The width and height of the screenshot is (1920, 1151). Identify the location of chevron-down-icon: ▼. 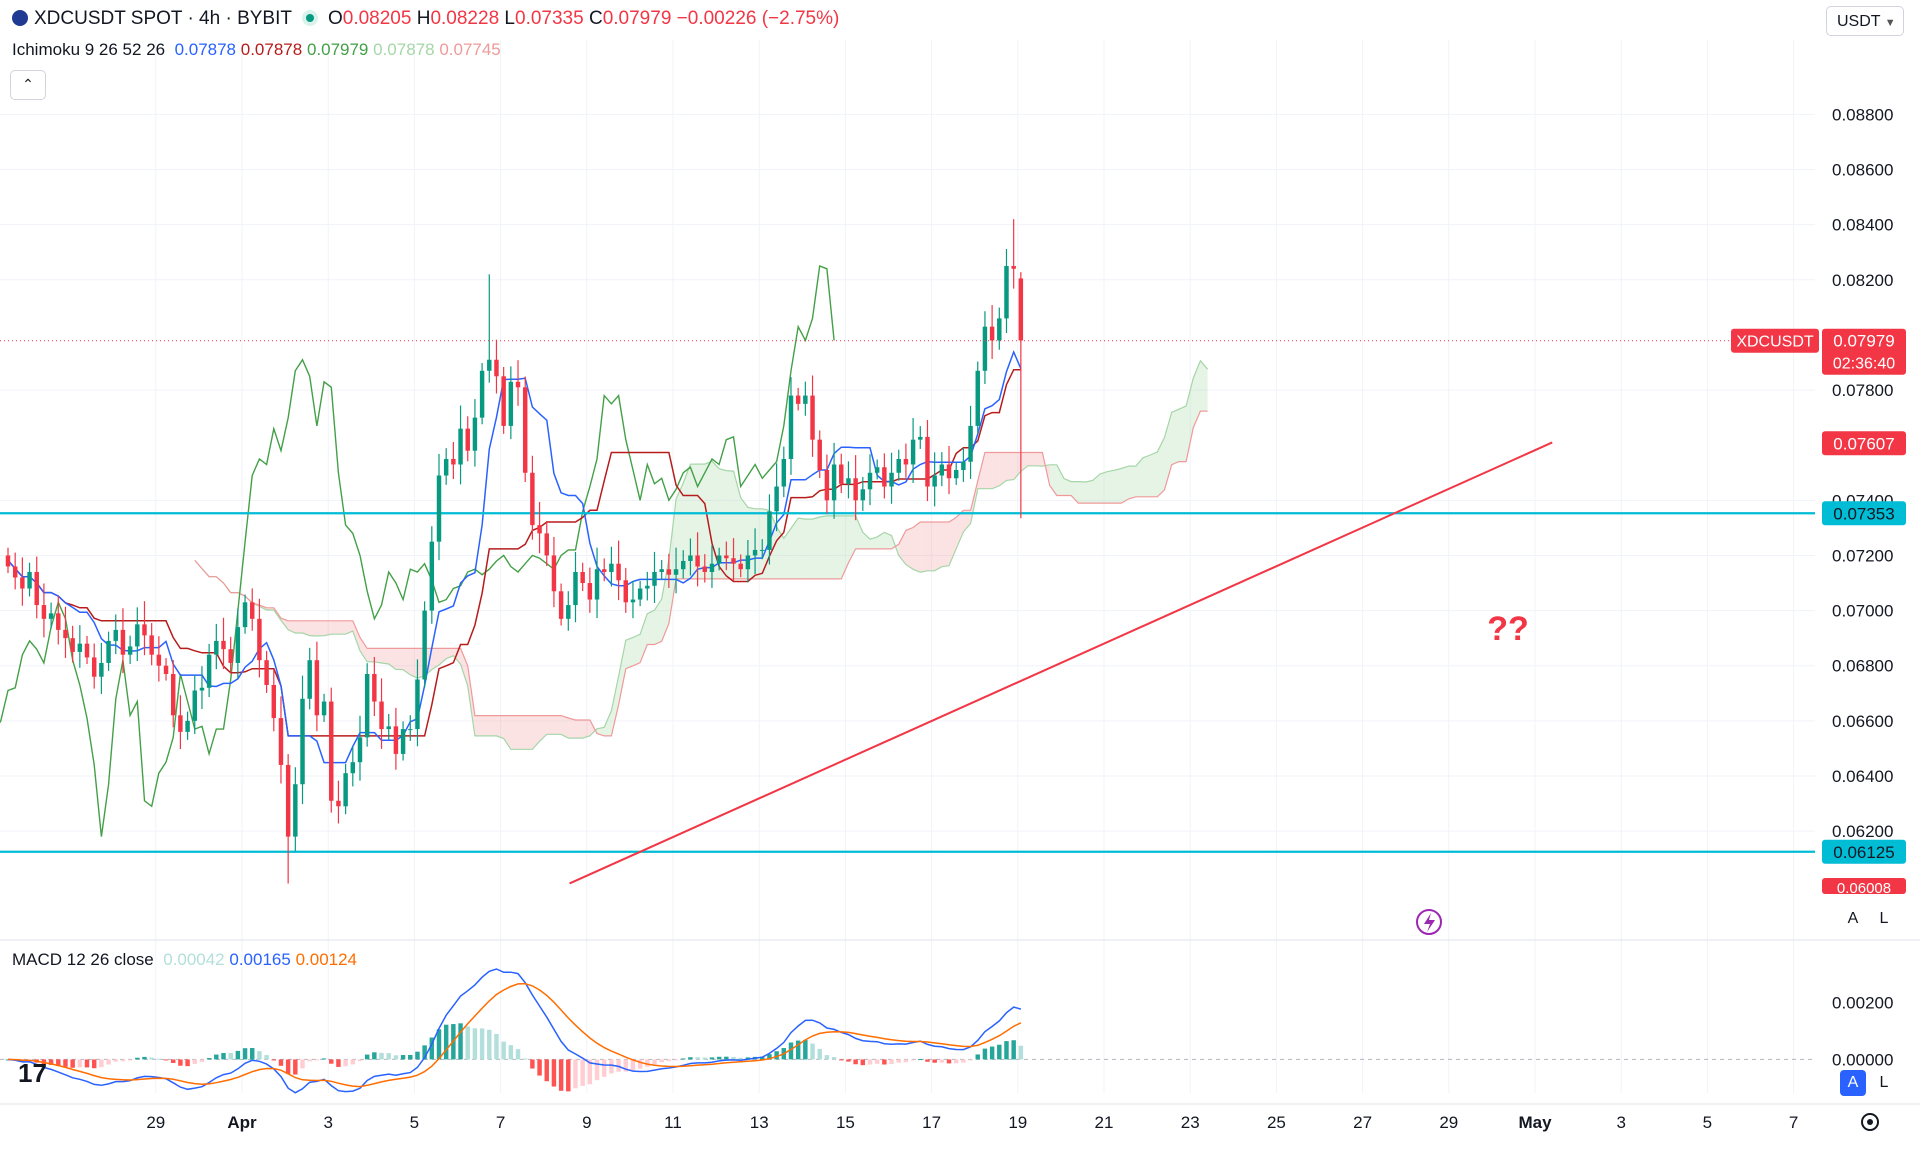
(1890, 23).